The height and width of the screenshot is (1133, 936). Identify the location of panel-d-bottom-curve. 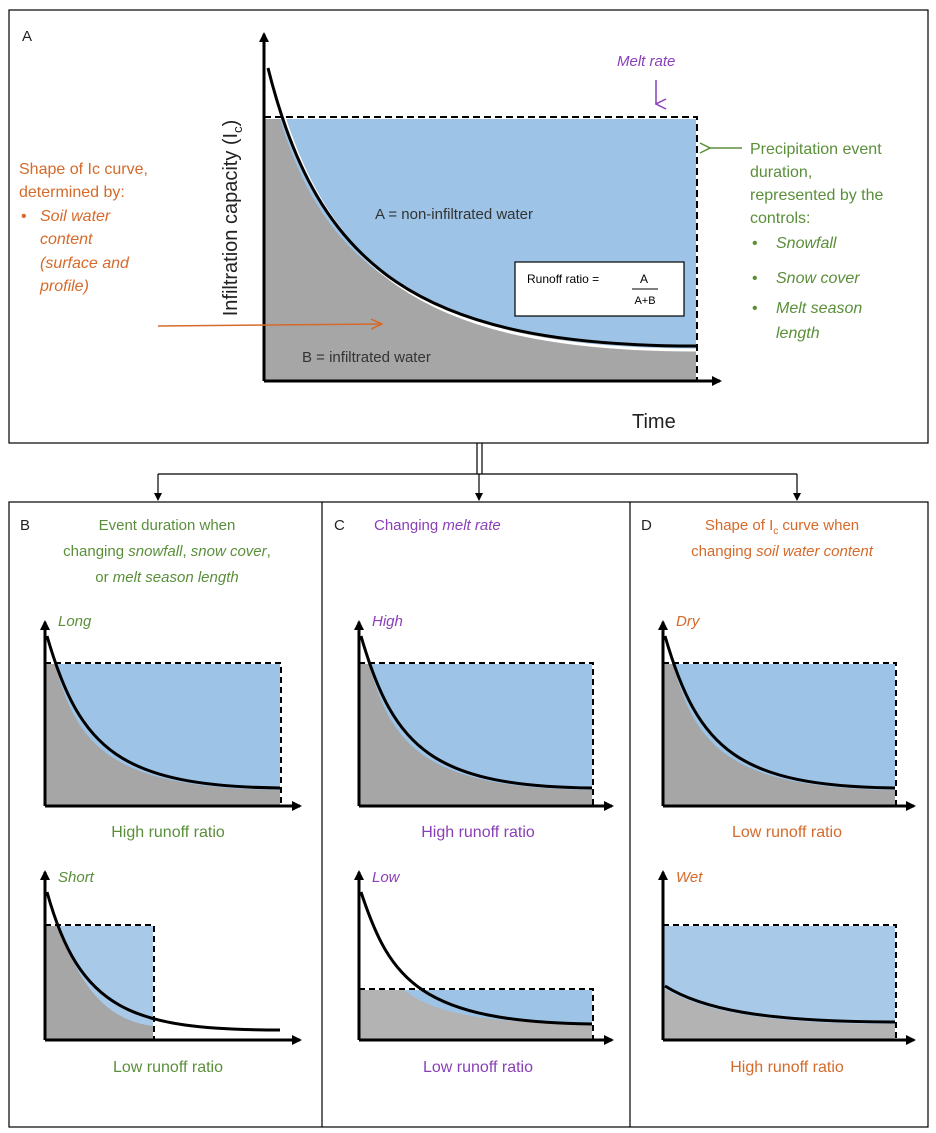
(780, 1004).